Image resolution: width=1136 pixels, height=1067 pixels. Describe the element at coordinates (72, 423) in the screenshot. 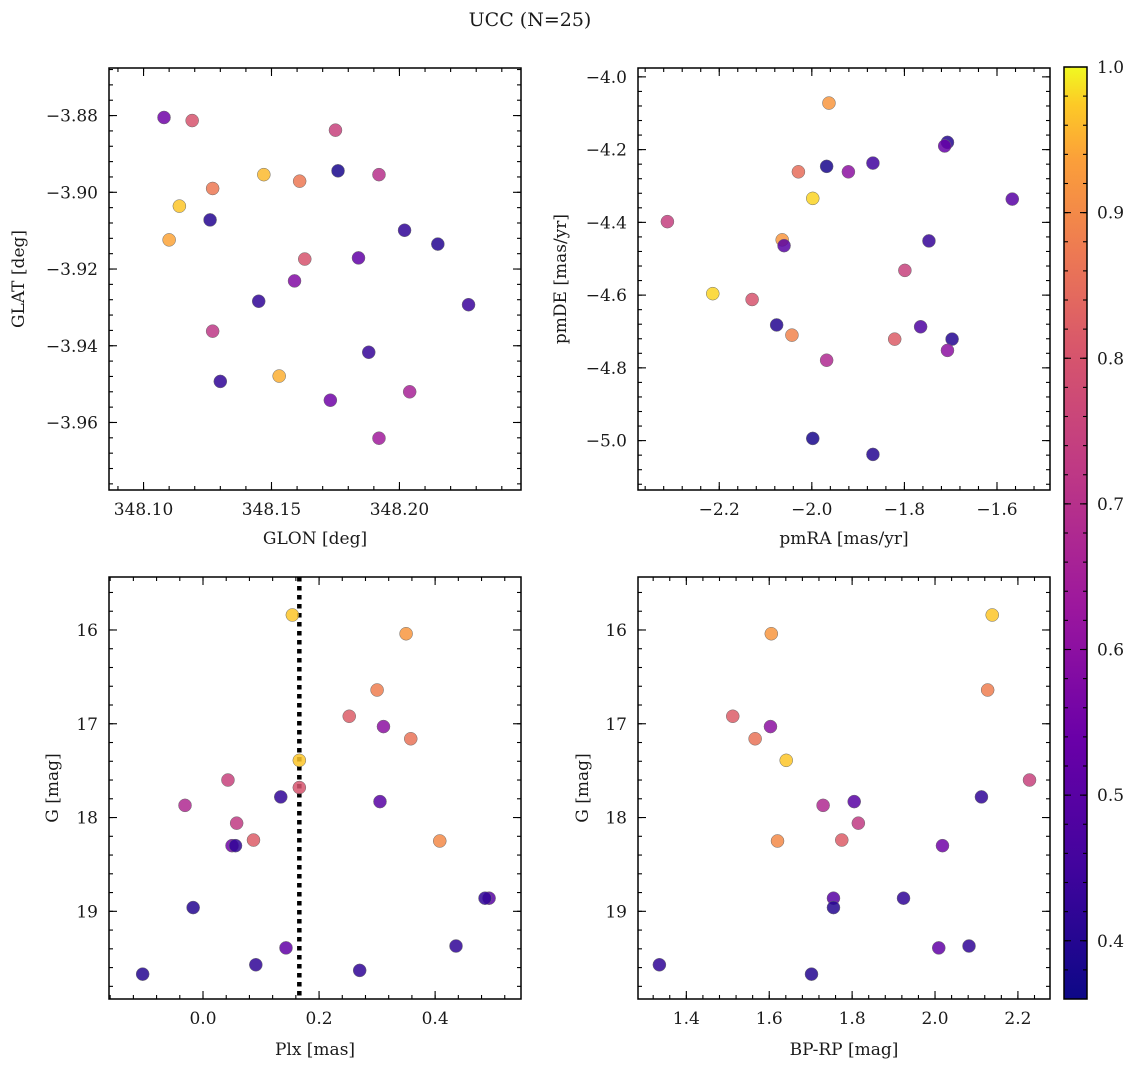

I see `y-tick-label: −3.96` at that location.